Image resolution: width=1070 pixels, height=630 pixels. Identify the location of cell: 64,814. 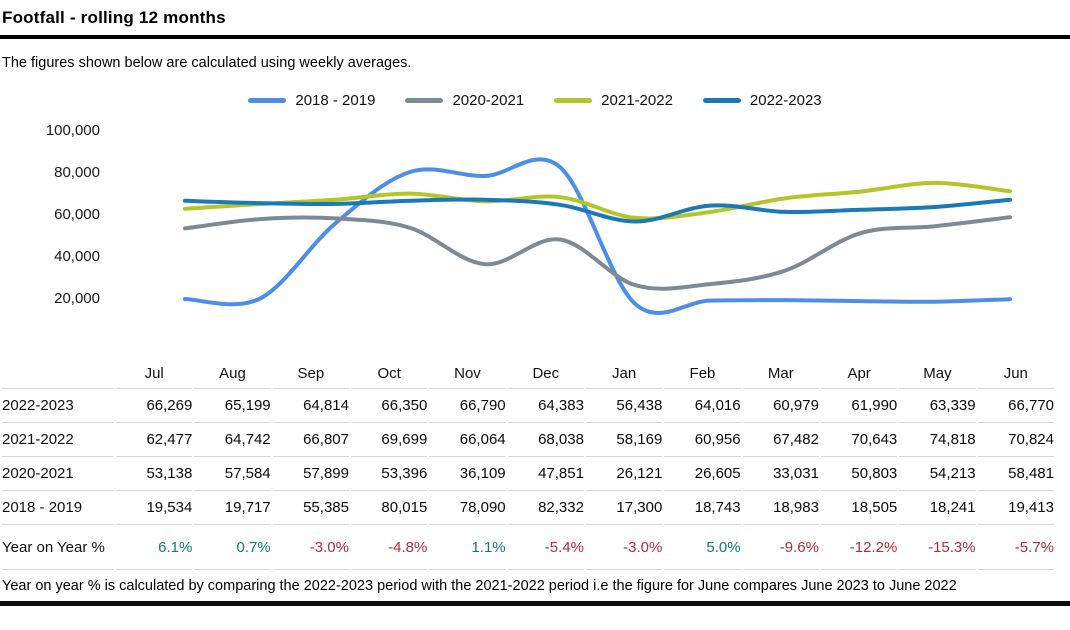
(310, 405).